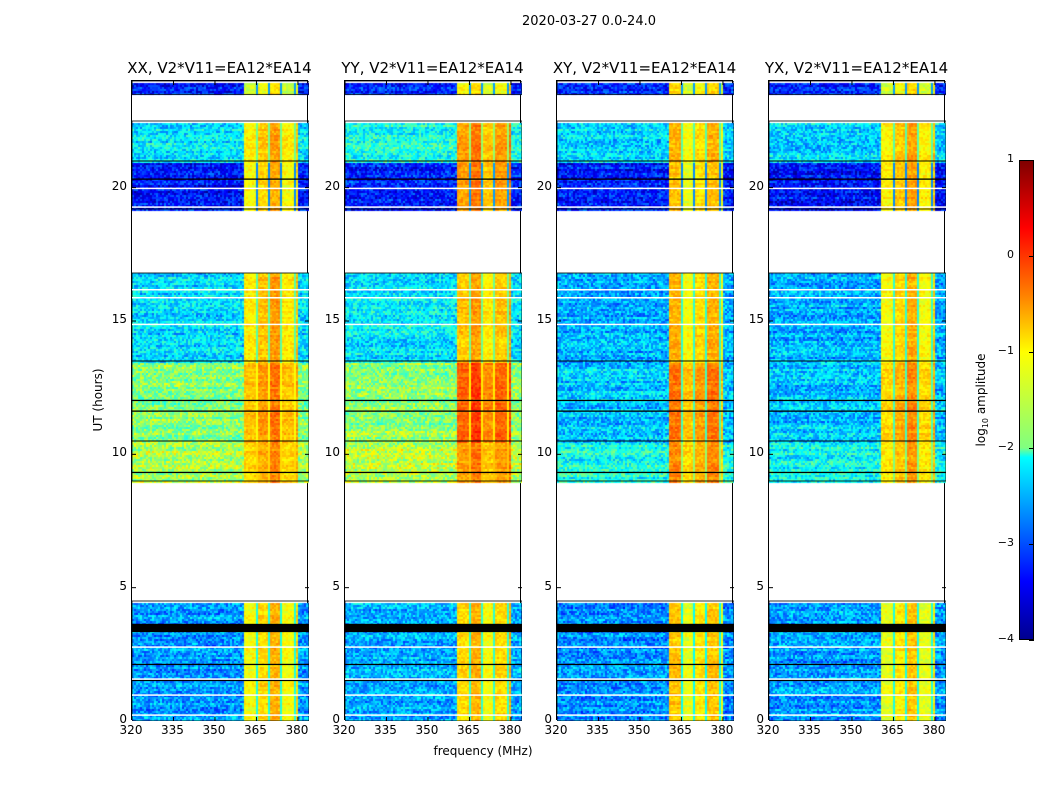 This screenshot has width=1050, height=800. Describe the element at coordinates (982, 400) in the screenshot. I see `colorbar-label: log10 amplitude` at that location.